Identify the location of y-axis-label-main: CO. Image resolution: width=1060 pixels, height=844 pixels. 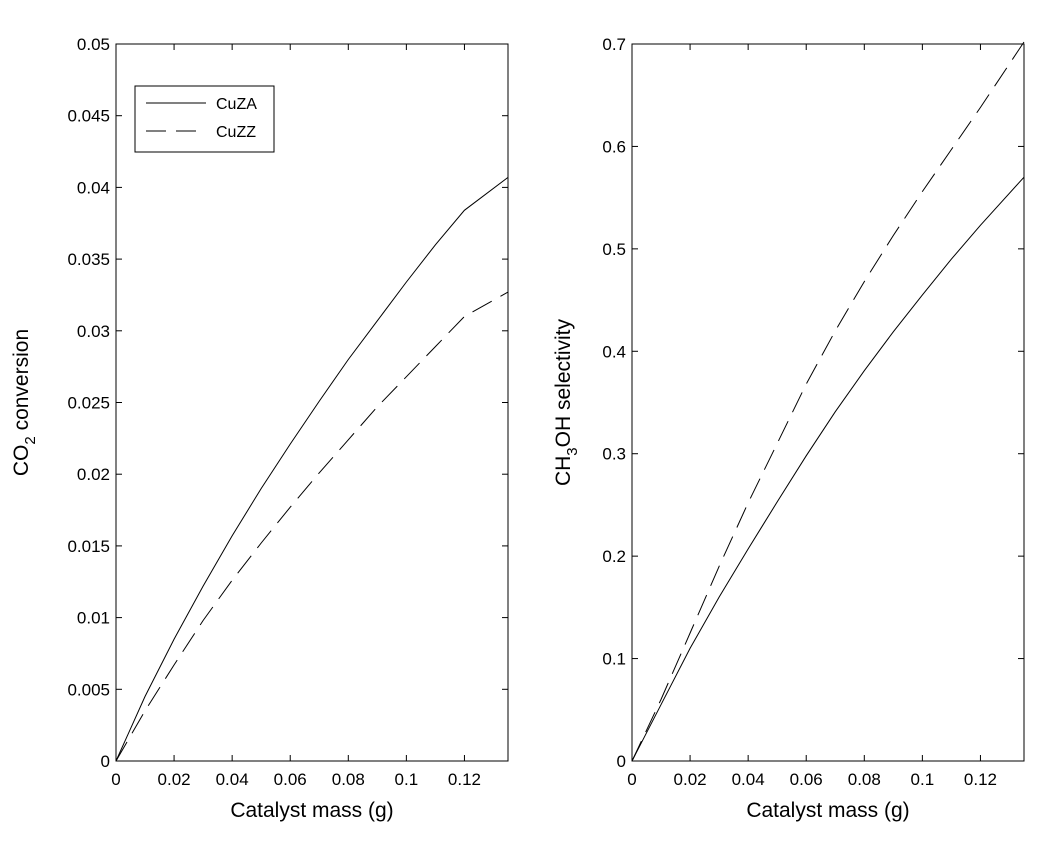
(21, 461).